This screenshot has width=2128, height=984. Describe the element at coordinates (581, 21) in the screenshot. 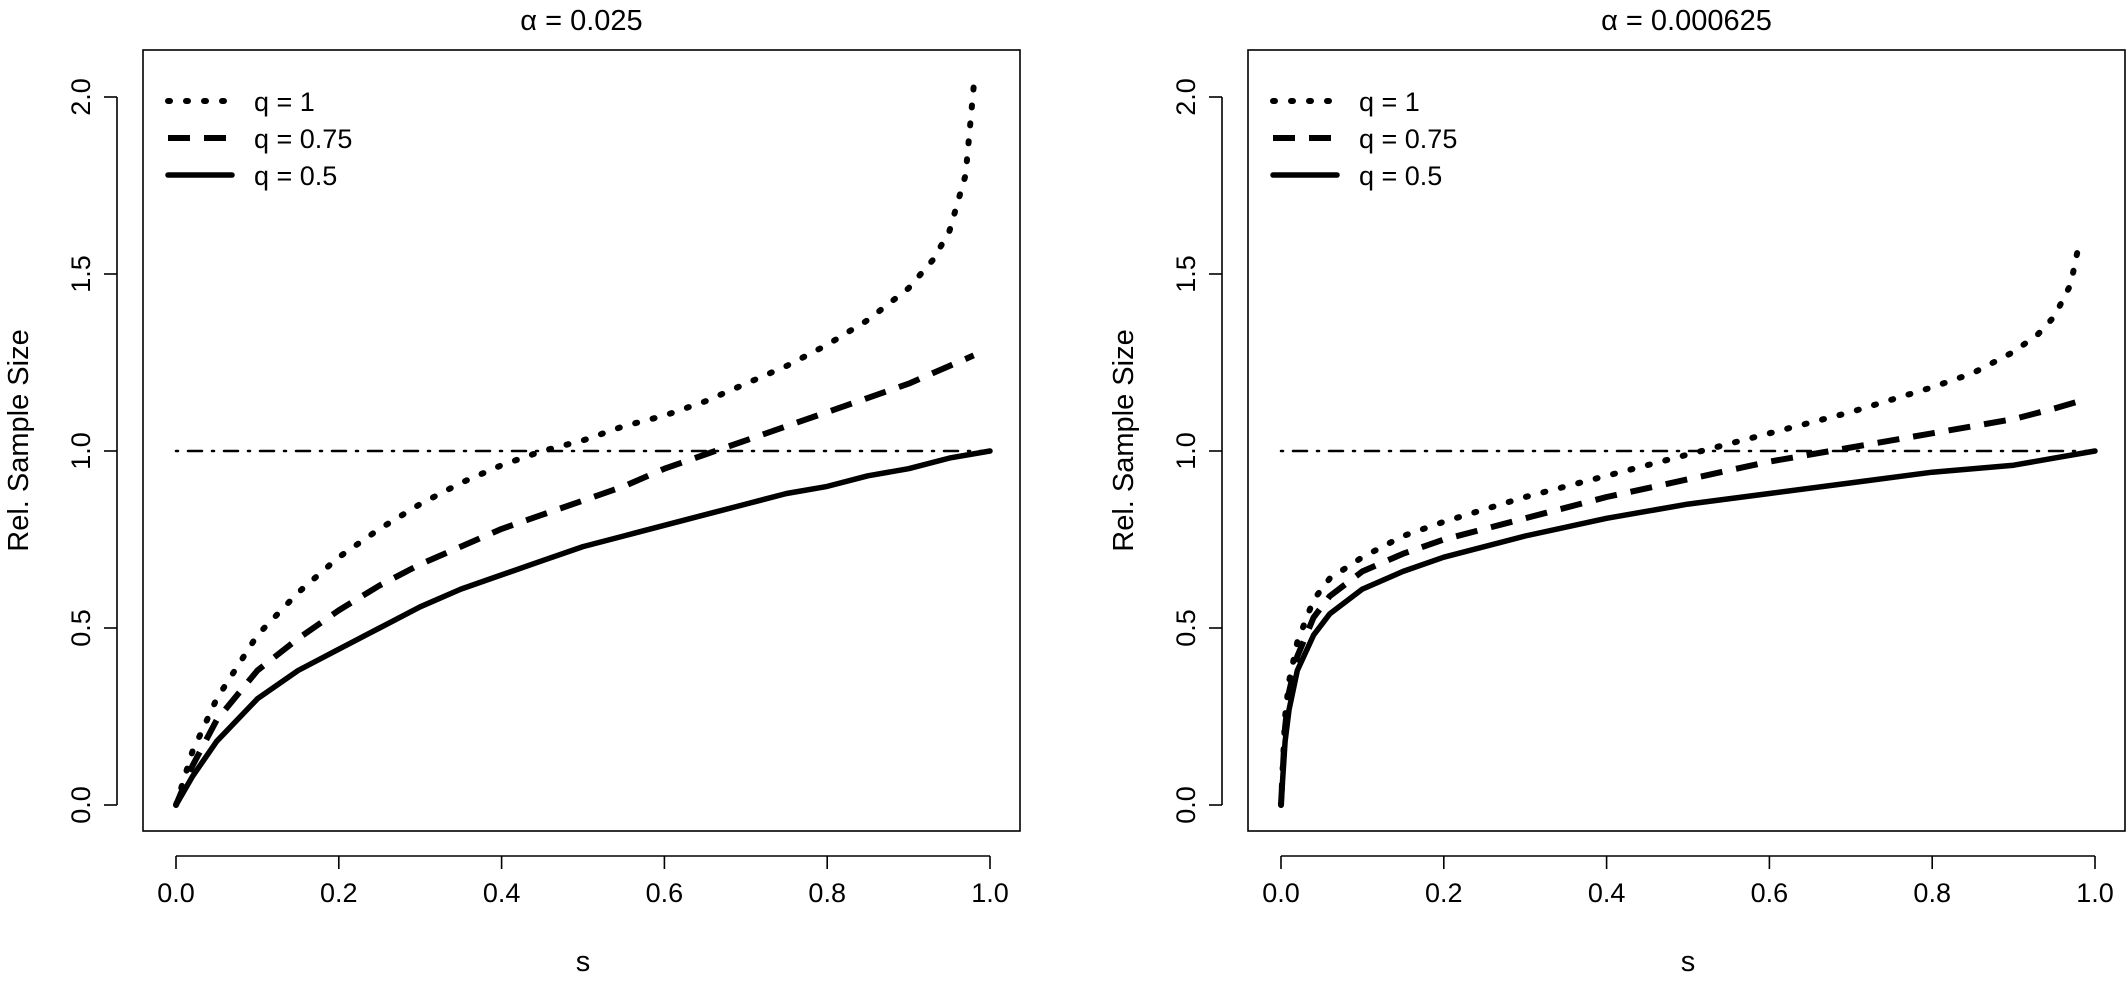

I see `chart-title: α = 0.025` at that location.